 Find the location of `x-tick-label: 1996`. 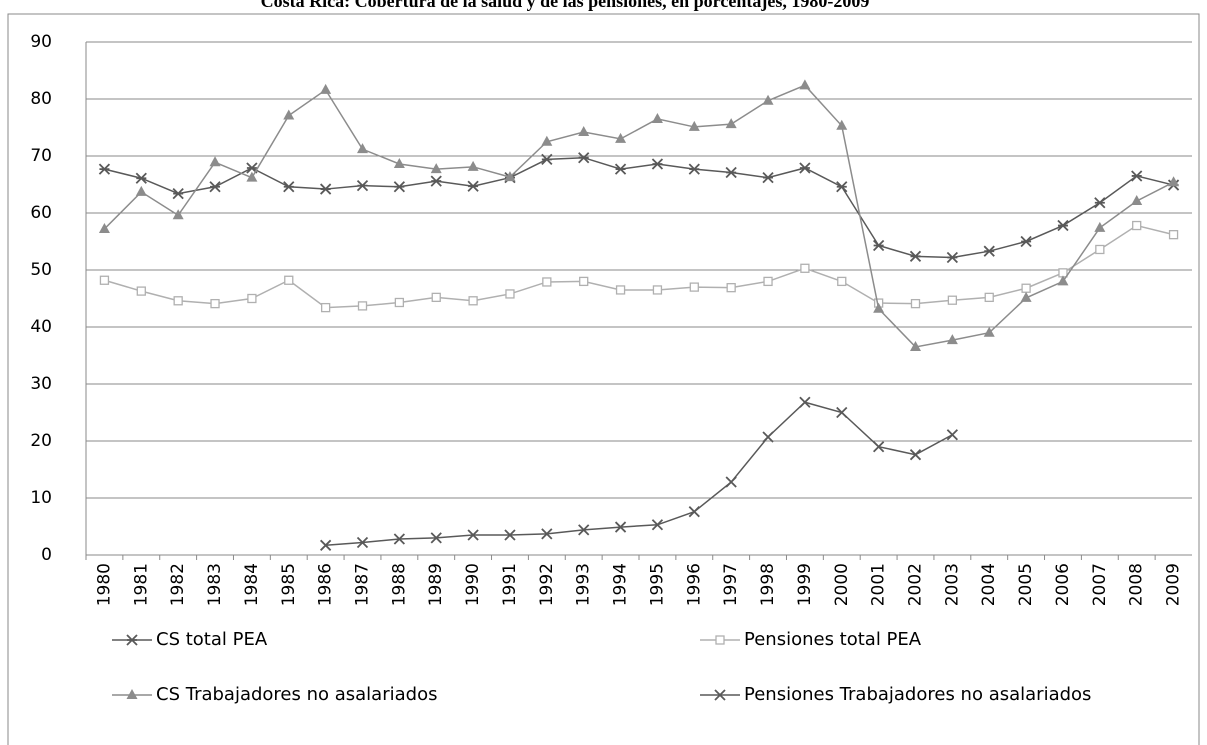

x-tick-label: 1996 is located at coordinates (694, 584).